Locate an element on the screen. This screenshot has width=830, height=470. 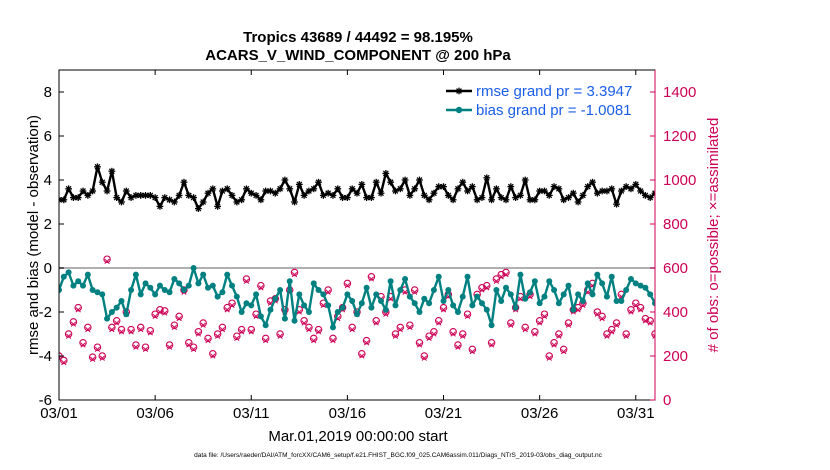
y-tick-label: 4 is located at coordinates (48, 180).